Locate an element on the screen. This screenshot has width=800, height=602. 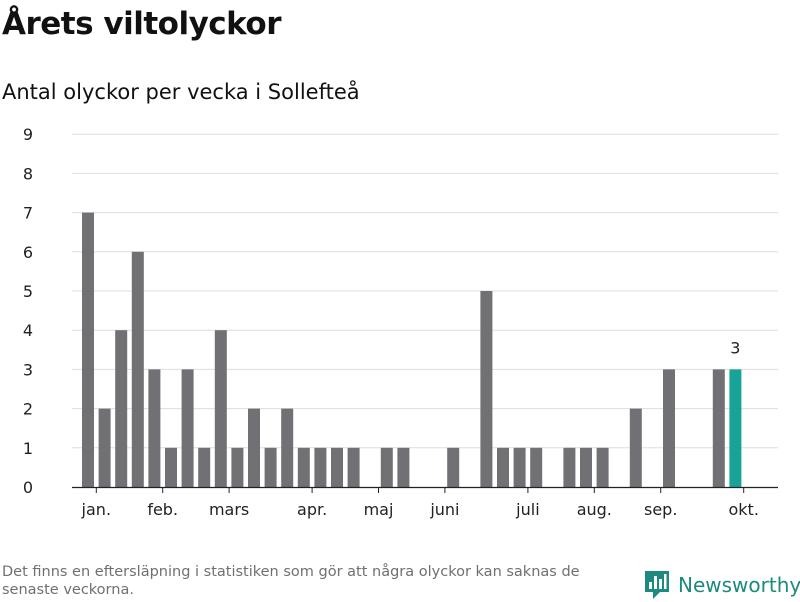
x-tick-label: jan. is located at coordinates (96, 509).